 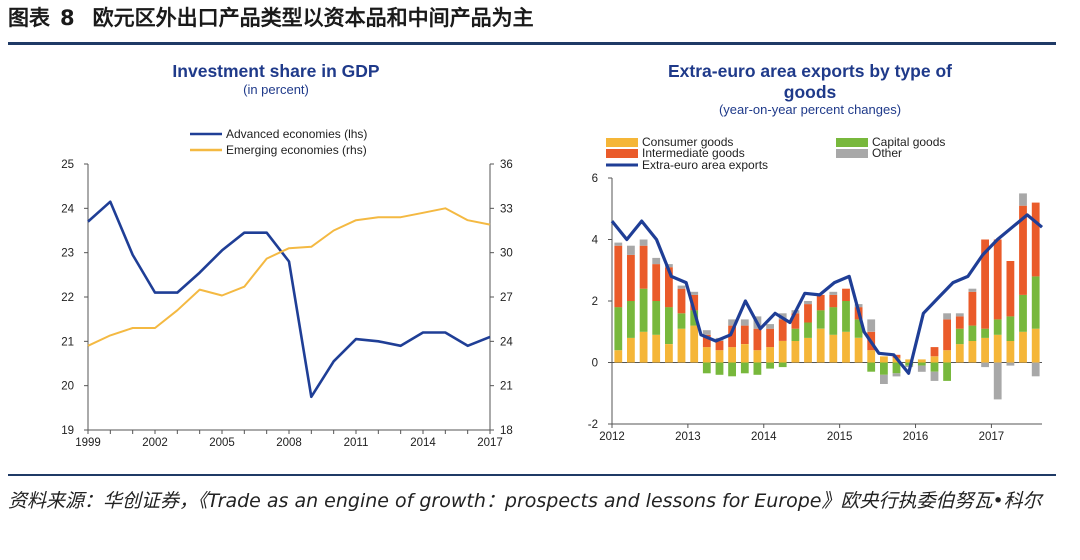 What do you see at coordinates (852, 153) in the screenshot?
I see `legend-swatch-other` at bounding box center [852, 153].